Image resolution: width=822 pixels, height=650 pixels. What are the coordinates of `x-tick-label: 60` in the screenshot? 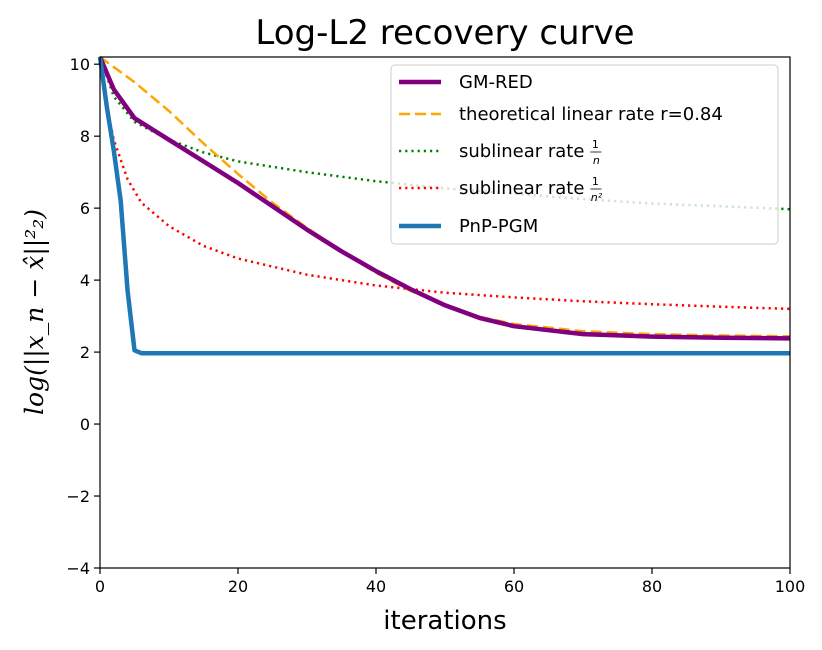 It's located at (514, 586).